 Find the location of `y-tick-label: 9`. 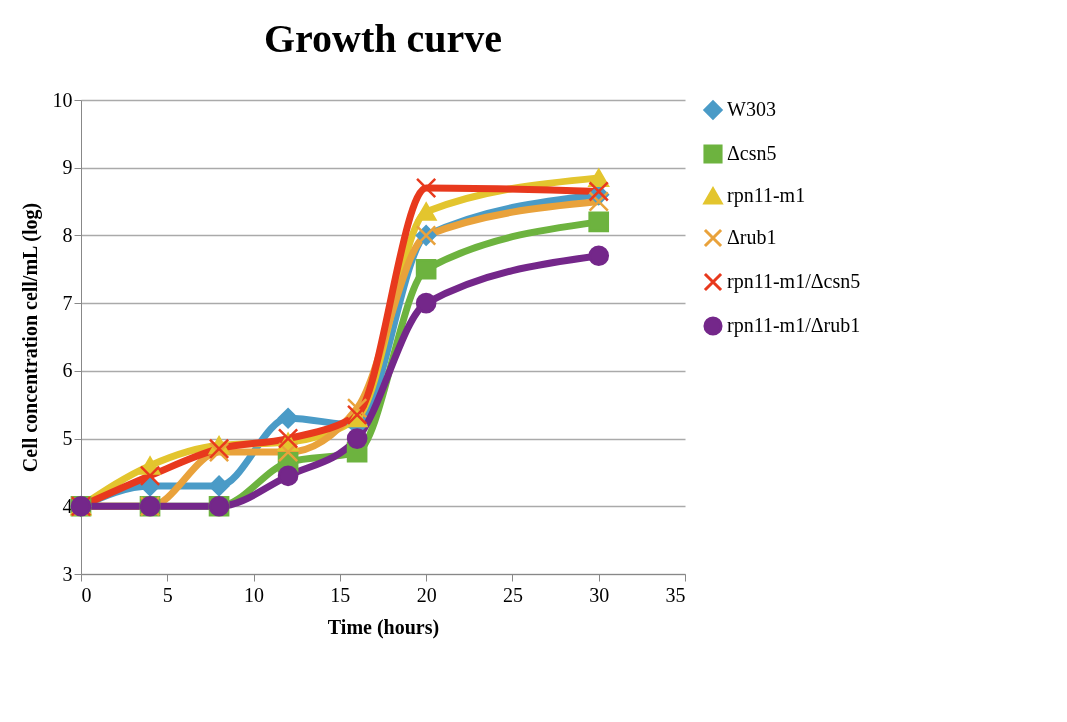

y-tick-label: 9 is located at coordinates (67, 167).